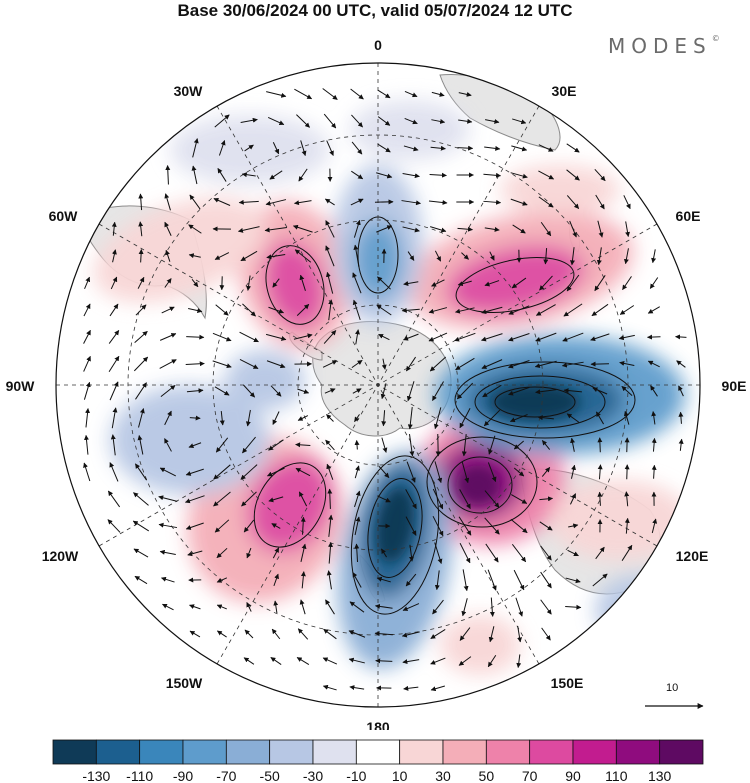  What do you see at coordinates (96, 775) in the screenshot?
I see `colorbar-tick-label: -130` at bounding box center [96, 775].